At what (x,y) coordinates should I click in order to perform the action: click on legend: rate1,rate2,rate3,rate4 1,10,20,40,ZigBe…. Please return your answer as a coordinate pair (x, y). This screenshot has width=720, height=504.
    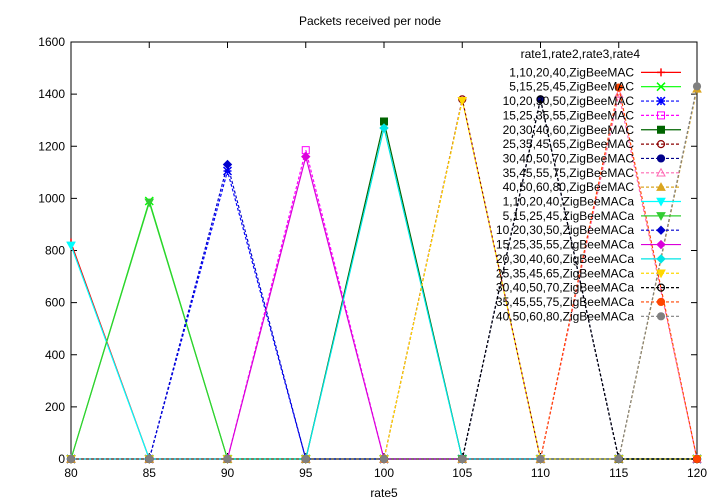
    Looking at the image, I should click on (588, 185).